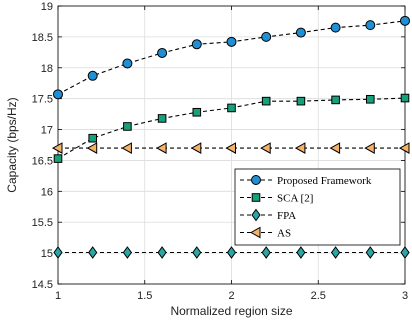  I want to click on legend-item: SCA [2], so click(276, 199).